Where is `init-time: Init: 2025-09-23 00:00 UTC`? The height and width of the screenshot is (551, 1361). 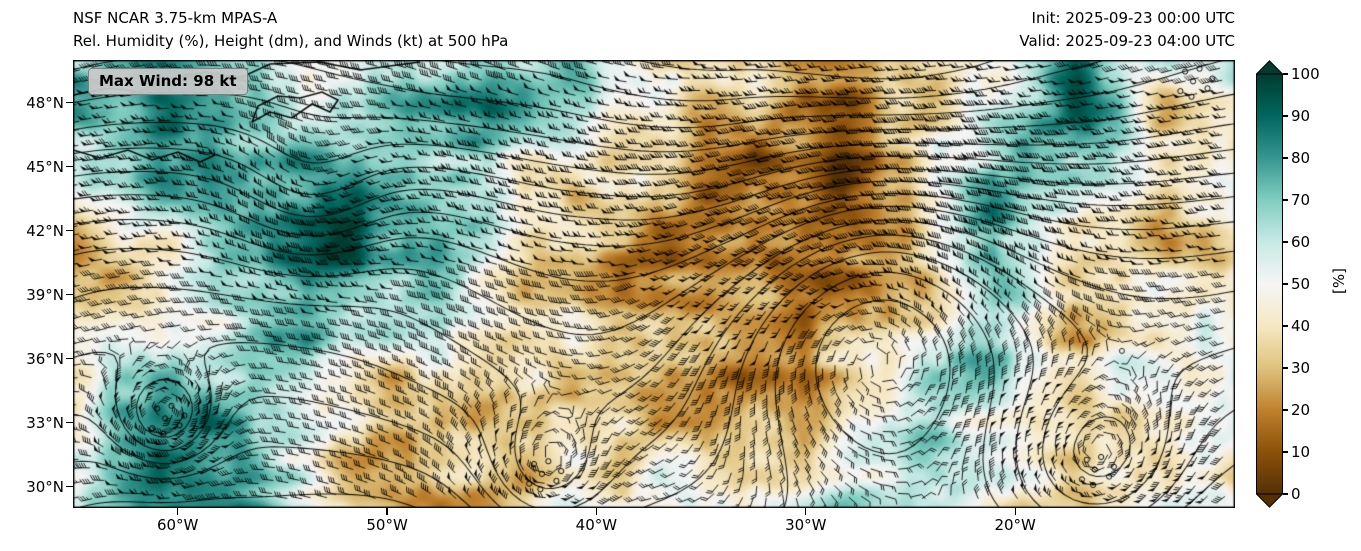 init-time: Init: 2025-09-23 00:00 UTC is located at coordinates (1133, 18).